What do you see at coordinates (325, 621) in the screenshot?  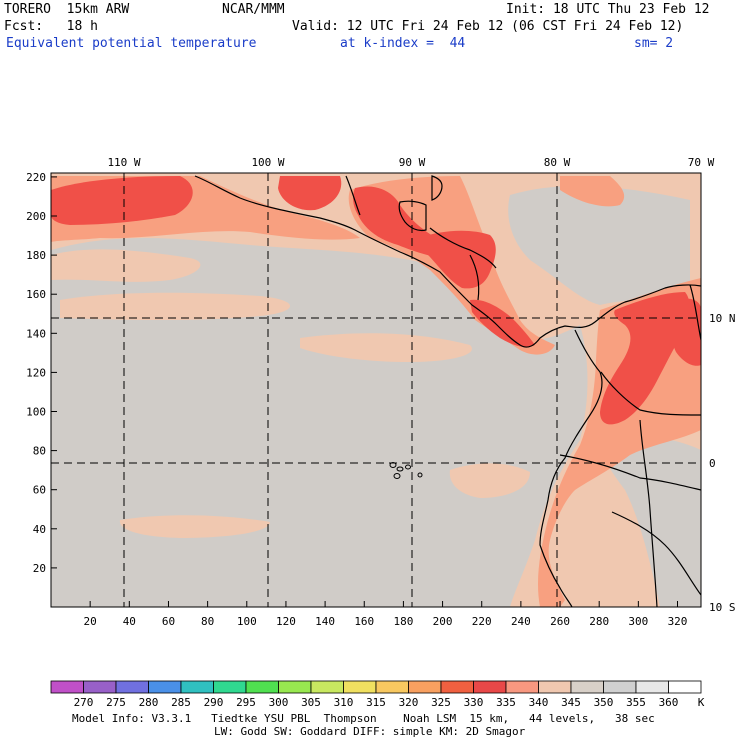 I see `x-tick-label: 140` at bounding box center [325, 621].